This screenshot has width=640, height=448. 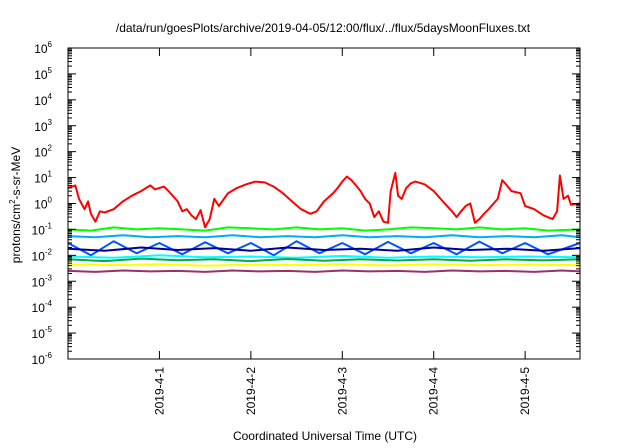 I want to click on x-axis-label: Coordinated Universal Time (UTC), so click(x=325, y=436).